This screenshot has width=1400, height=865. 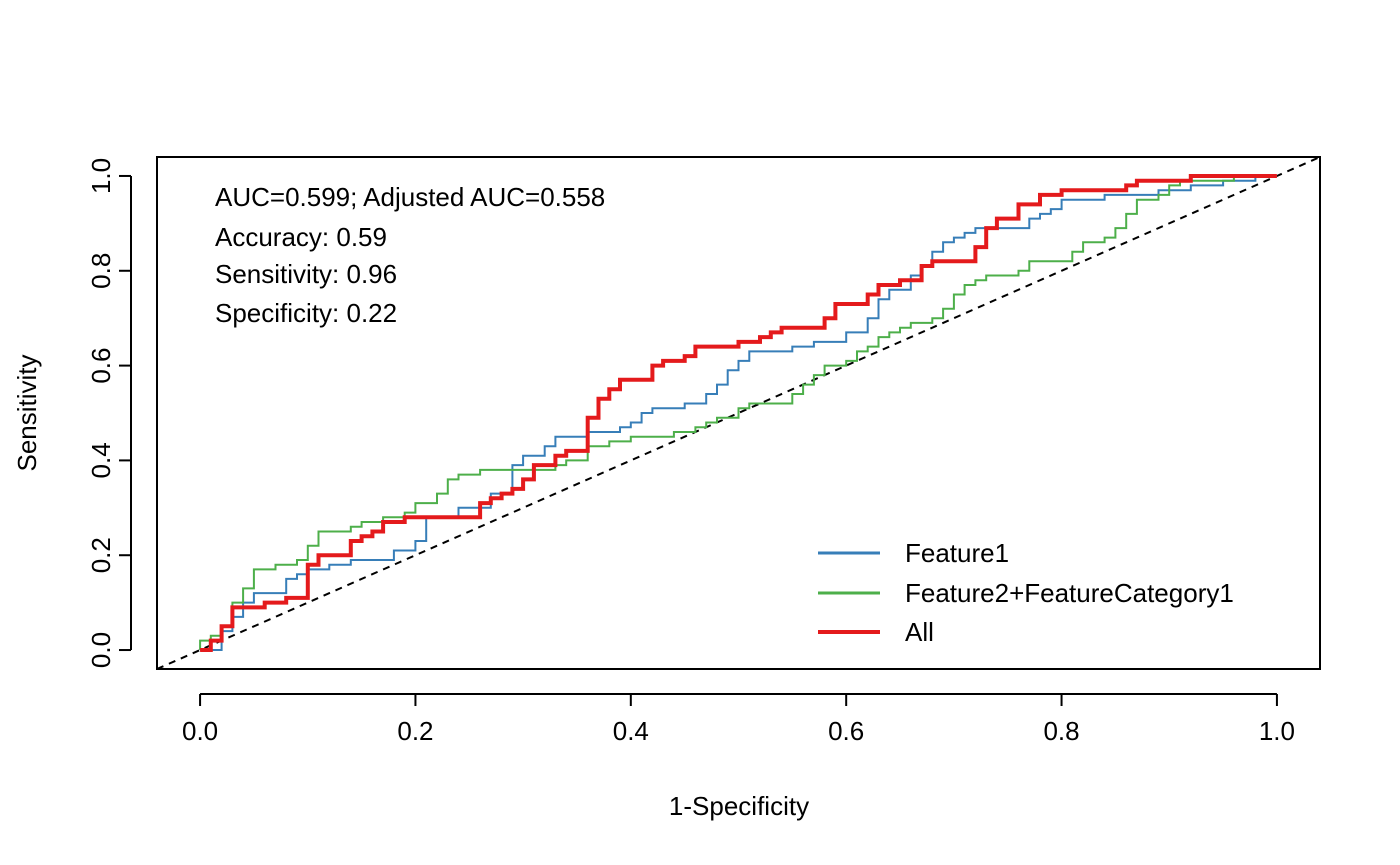 What do you see at coordinates (306, 274) in the screenshot?
I see `sensitivity-annotation: Sensitivity: 0.96` at bounding box center [306, 274].